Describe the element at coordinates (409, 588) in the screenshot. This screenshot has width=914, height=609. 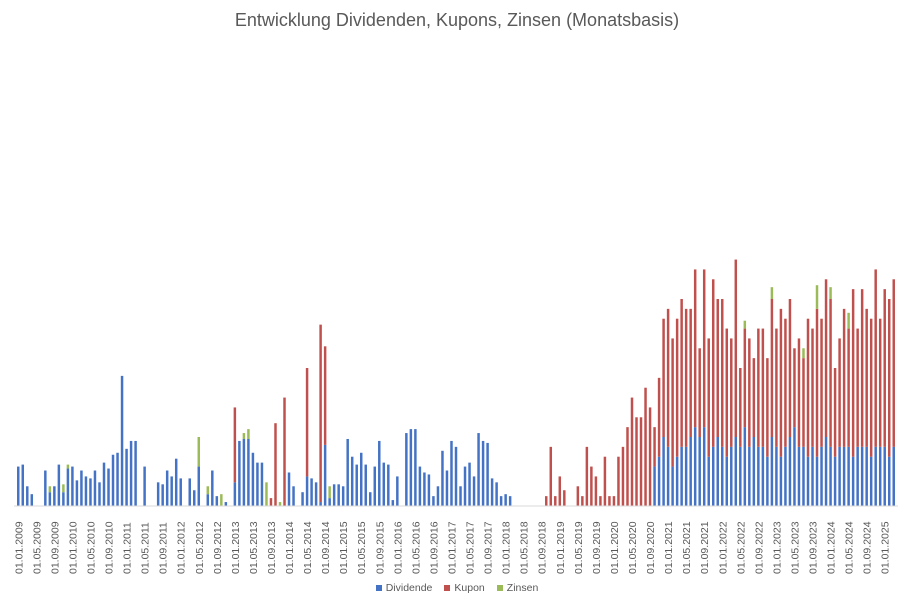
I see `legend-label: Dividende` at that location.